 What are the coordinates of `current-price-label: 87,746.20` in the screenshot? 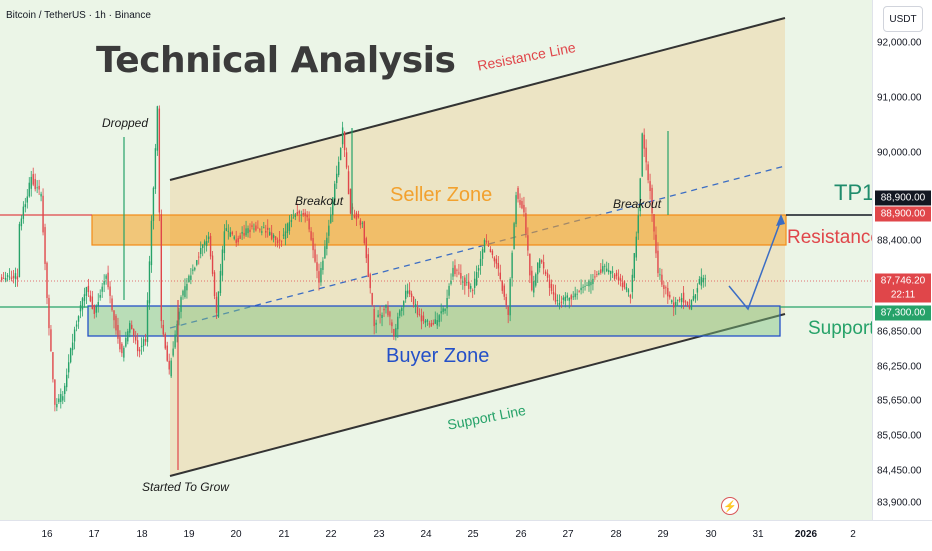 It's located at (903, 281).